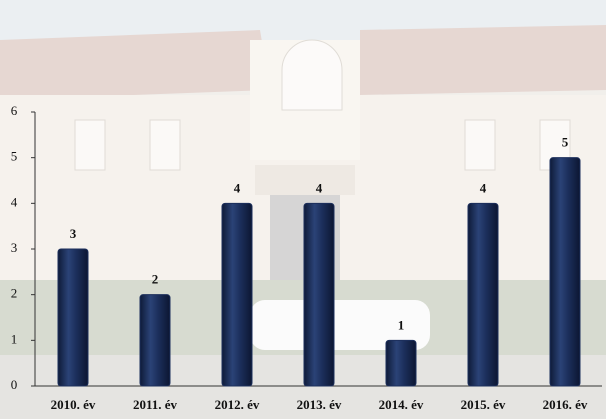 This screenshot has height=419, width=606. What do you see at coordinates (14, 201) in the screenshot?
I see `y-tick-label: 4` at bounding box center [14, 201].